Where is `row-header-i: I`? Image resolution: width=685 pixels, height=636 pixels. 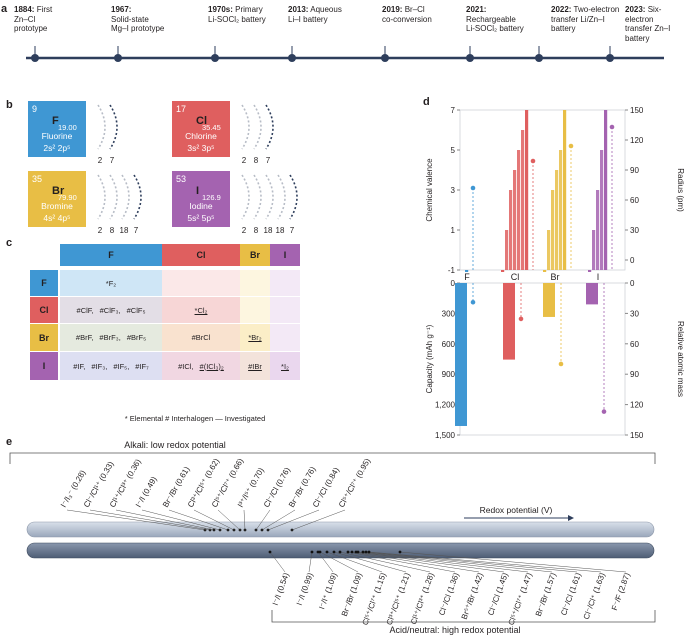 row-header-i: I is located at coordinates (44, 366).